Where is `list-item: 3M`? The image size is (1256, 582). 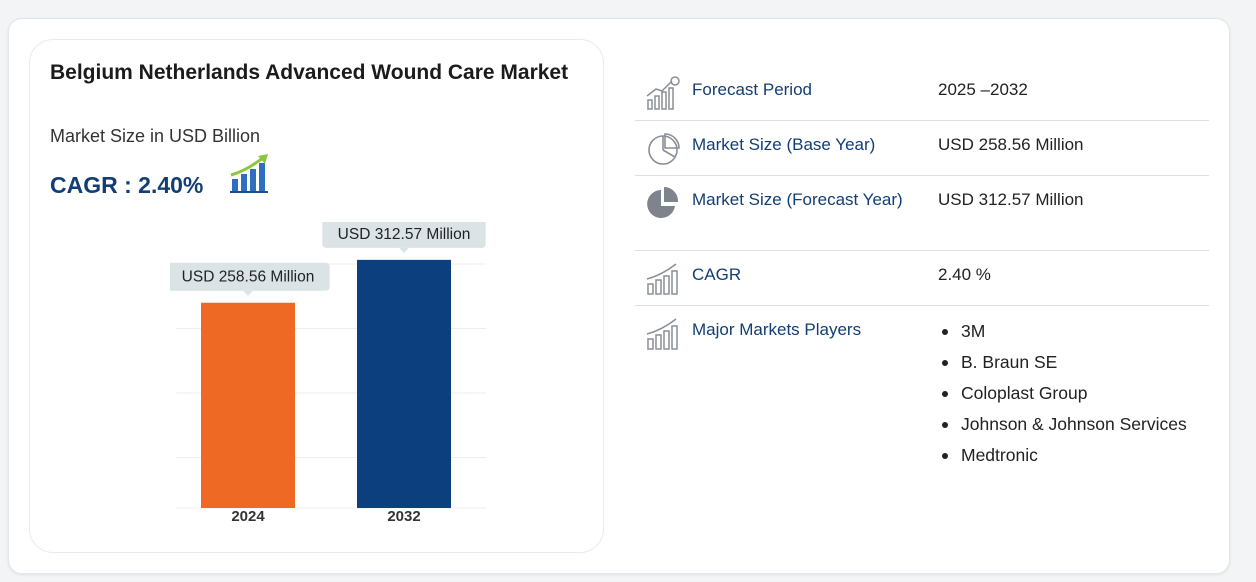 list-item: 3M is located at coordinates (1063, 331).